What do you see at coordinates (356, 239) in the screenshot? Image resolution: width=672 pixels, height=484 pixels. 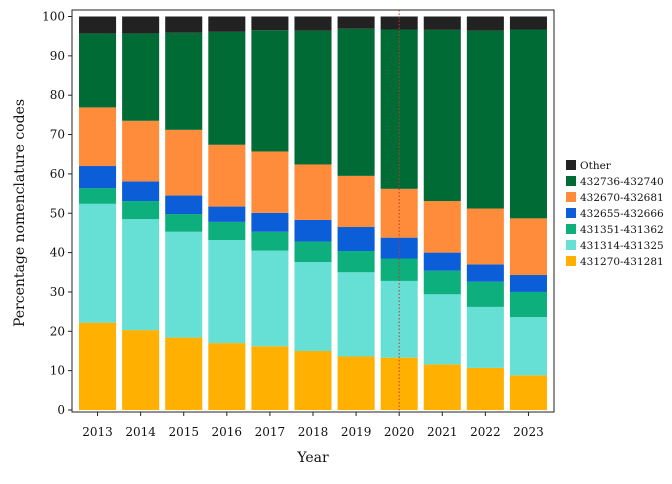 I see `bar-segment-432655-432666-2019` at bounding box center [356, 239].